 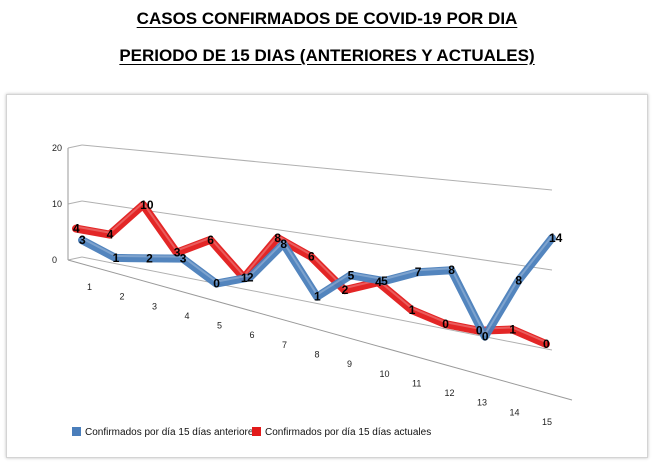 I want to click on data-label-anteriores: 7, so click(x=418, y=272).